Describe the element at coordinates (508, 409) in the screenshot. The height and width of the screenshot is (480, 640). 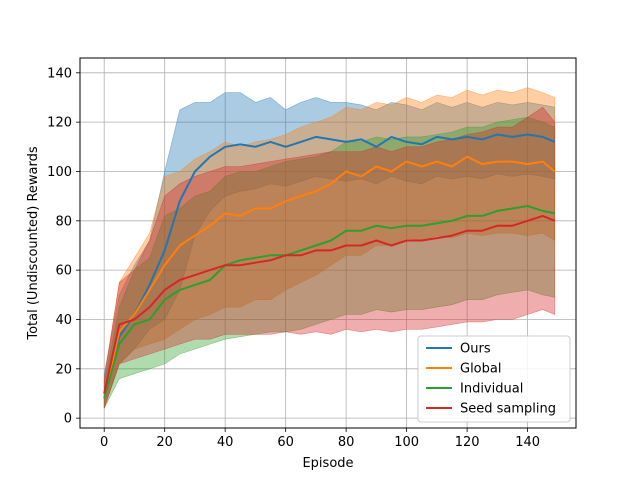
I see `legend-label-seed-sampling: Seed sampling` at that location.